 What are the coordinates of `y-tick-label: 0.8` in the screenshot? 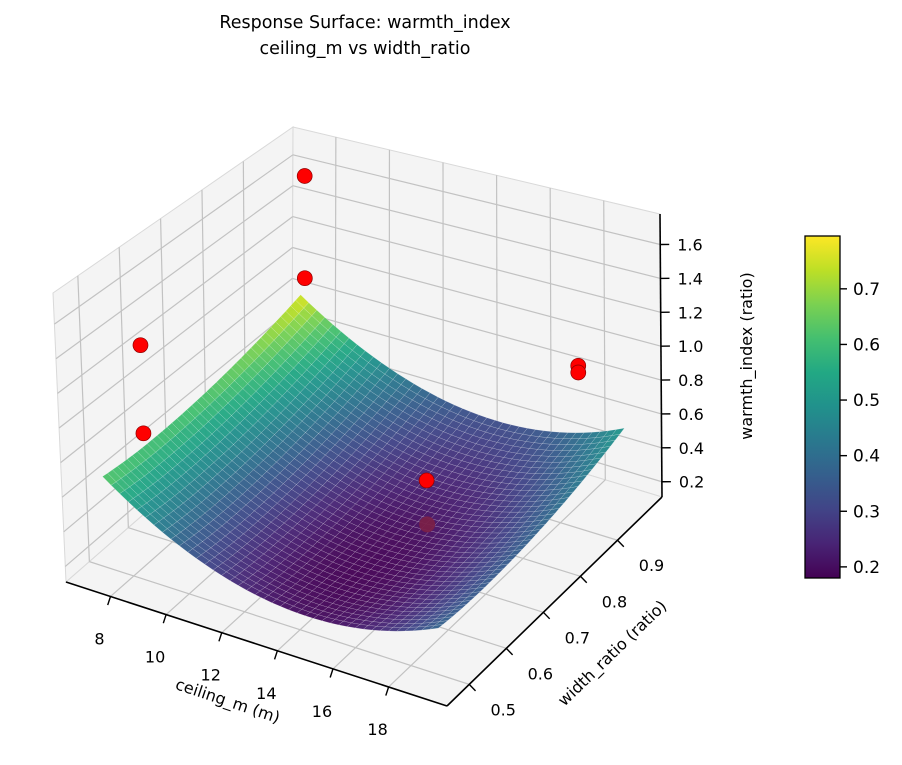 It's located at (614, 601).